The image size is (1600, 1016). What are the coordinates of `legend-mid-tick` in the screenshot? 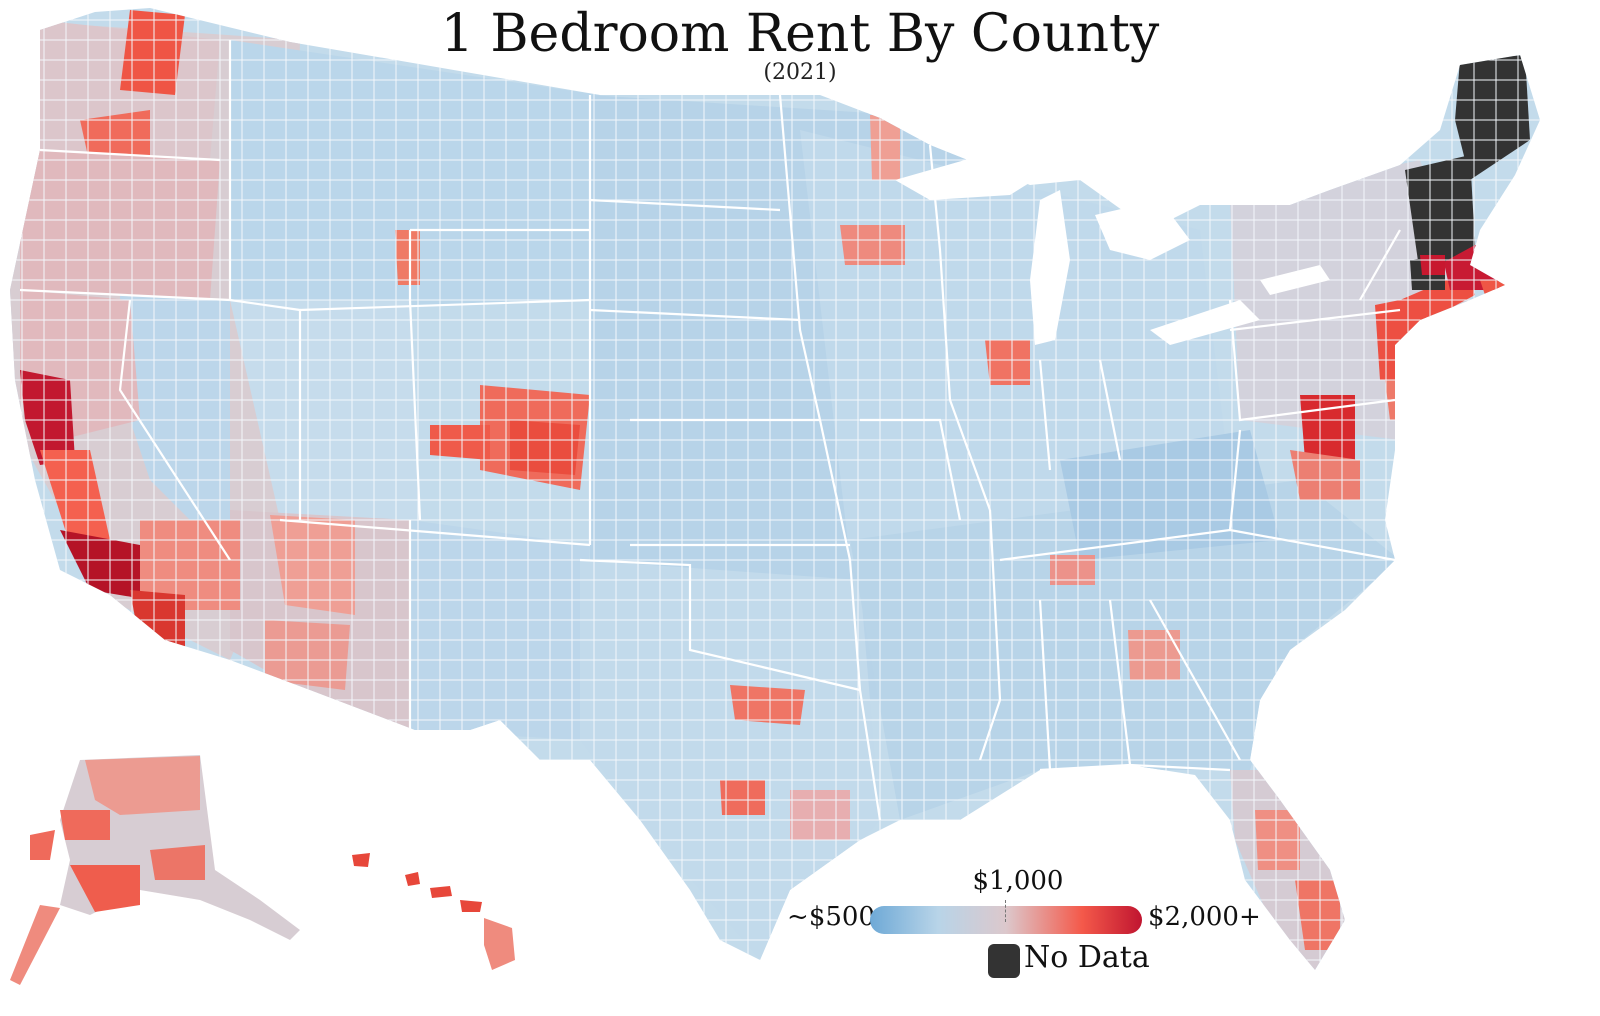 It's located at (1005, 911).